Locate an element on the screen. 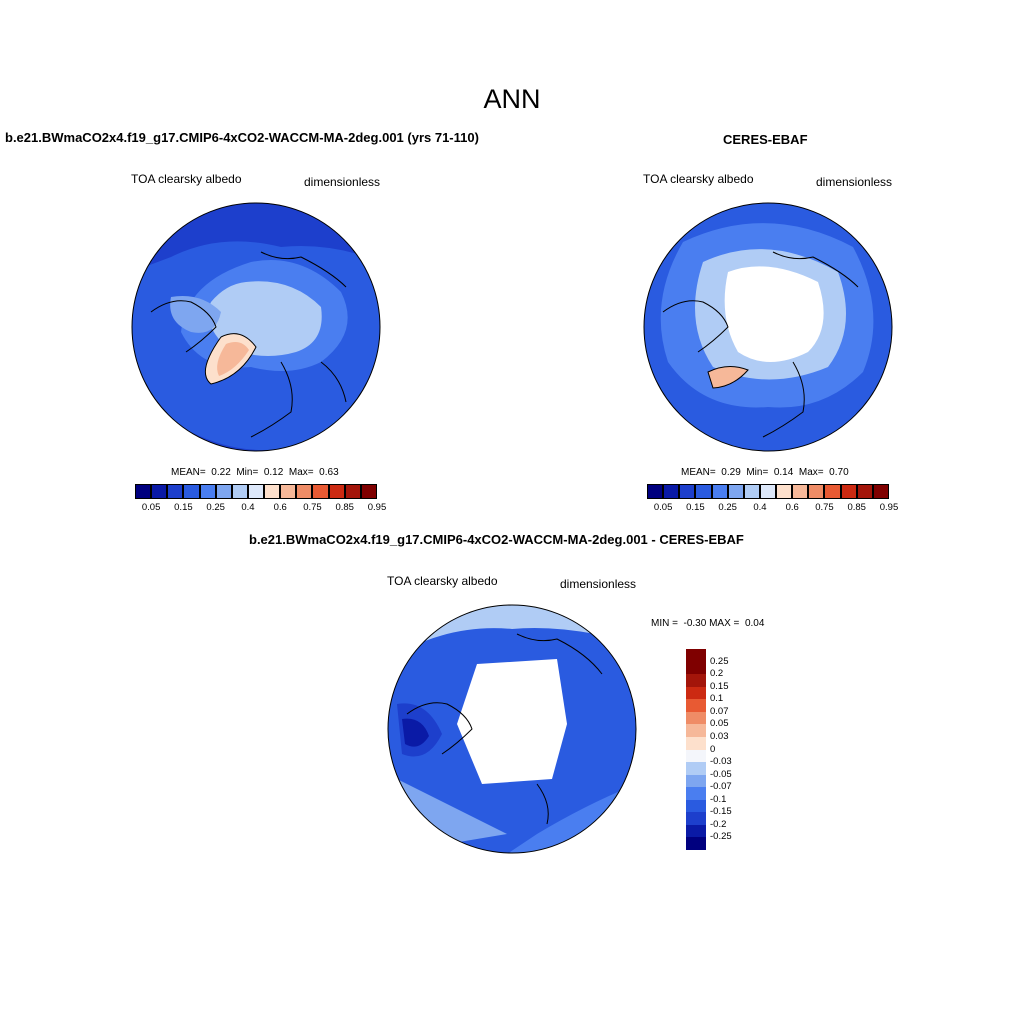 The image size is (1024, 1024). panel-3-stats: MIN = -0.30 MAX = 0.04 is located at coordinates (708, 623).